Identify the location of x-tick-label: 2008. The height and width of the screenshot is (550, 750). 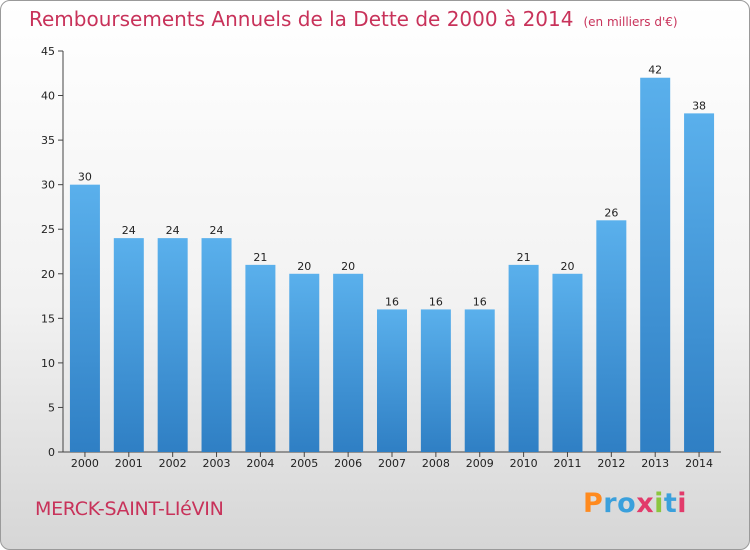
(436, 463).